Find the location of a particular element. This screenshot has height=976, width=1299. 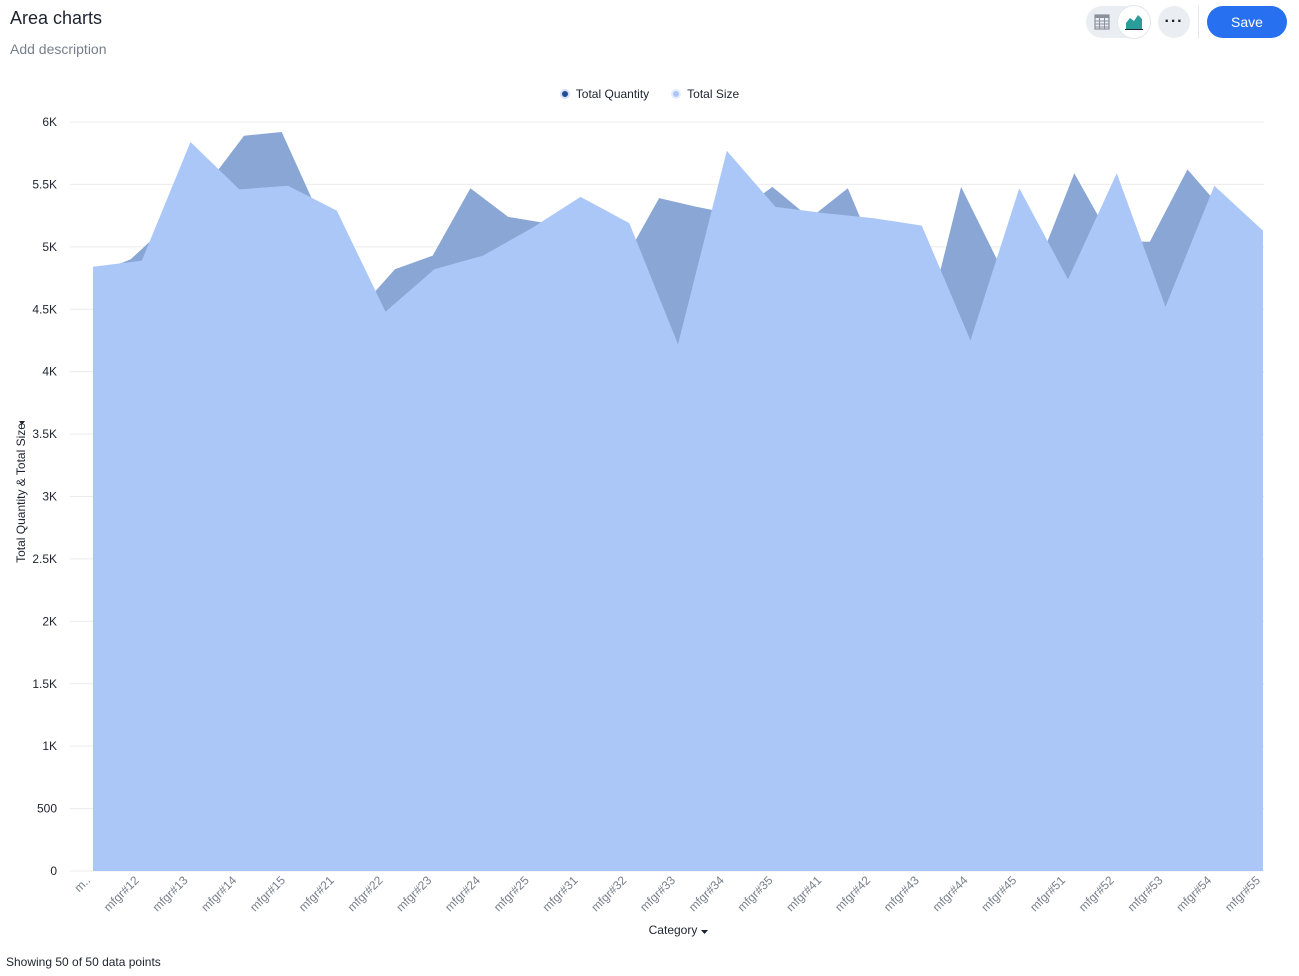

y-tick-label: 5.5K is located at coordinates (44, 184).